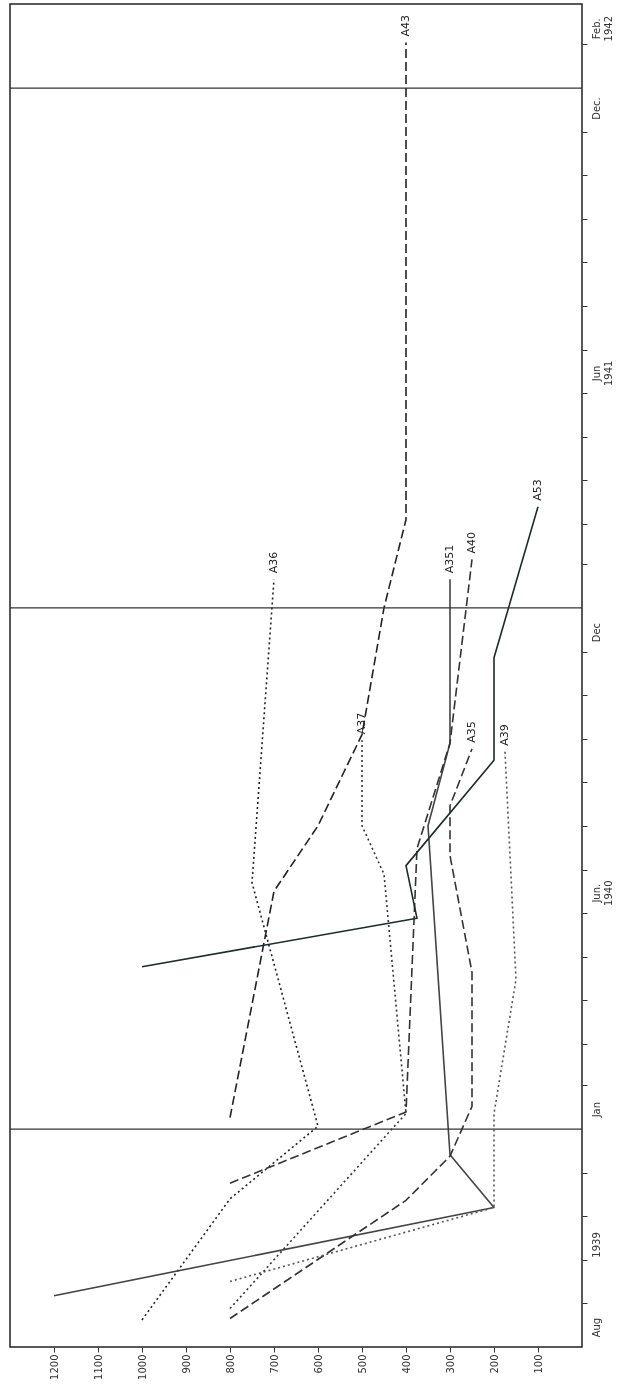 The height and width of the screenshot is (1392, 627). I want to click on y-tick-label: 1939, so click(596, 1245).